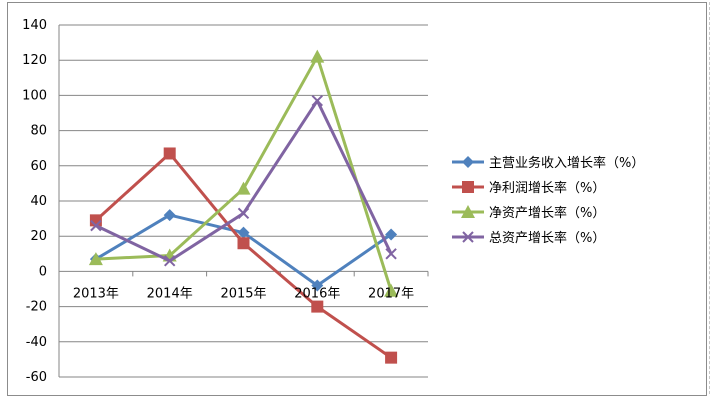  What do you see at coordinates (547, 188) in the screenshot?
I see `legend-label: 净利润增长率（%）` at bounding box center [547, 188].